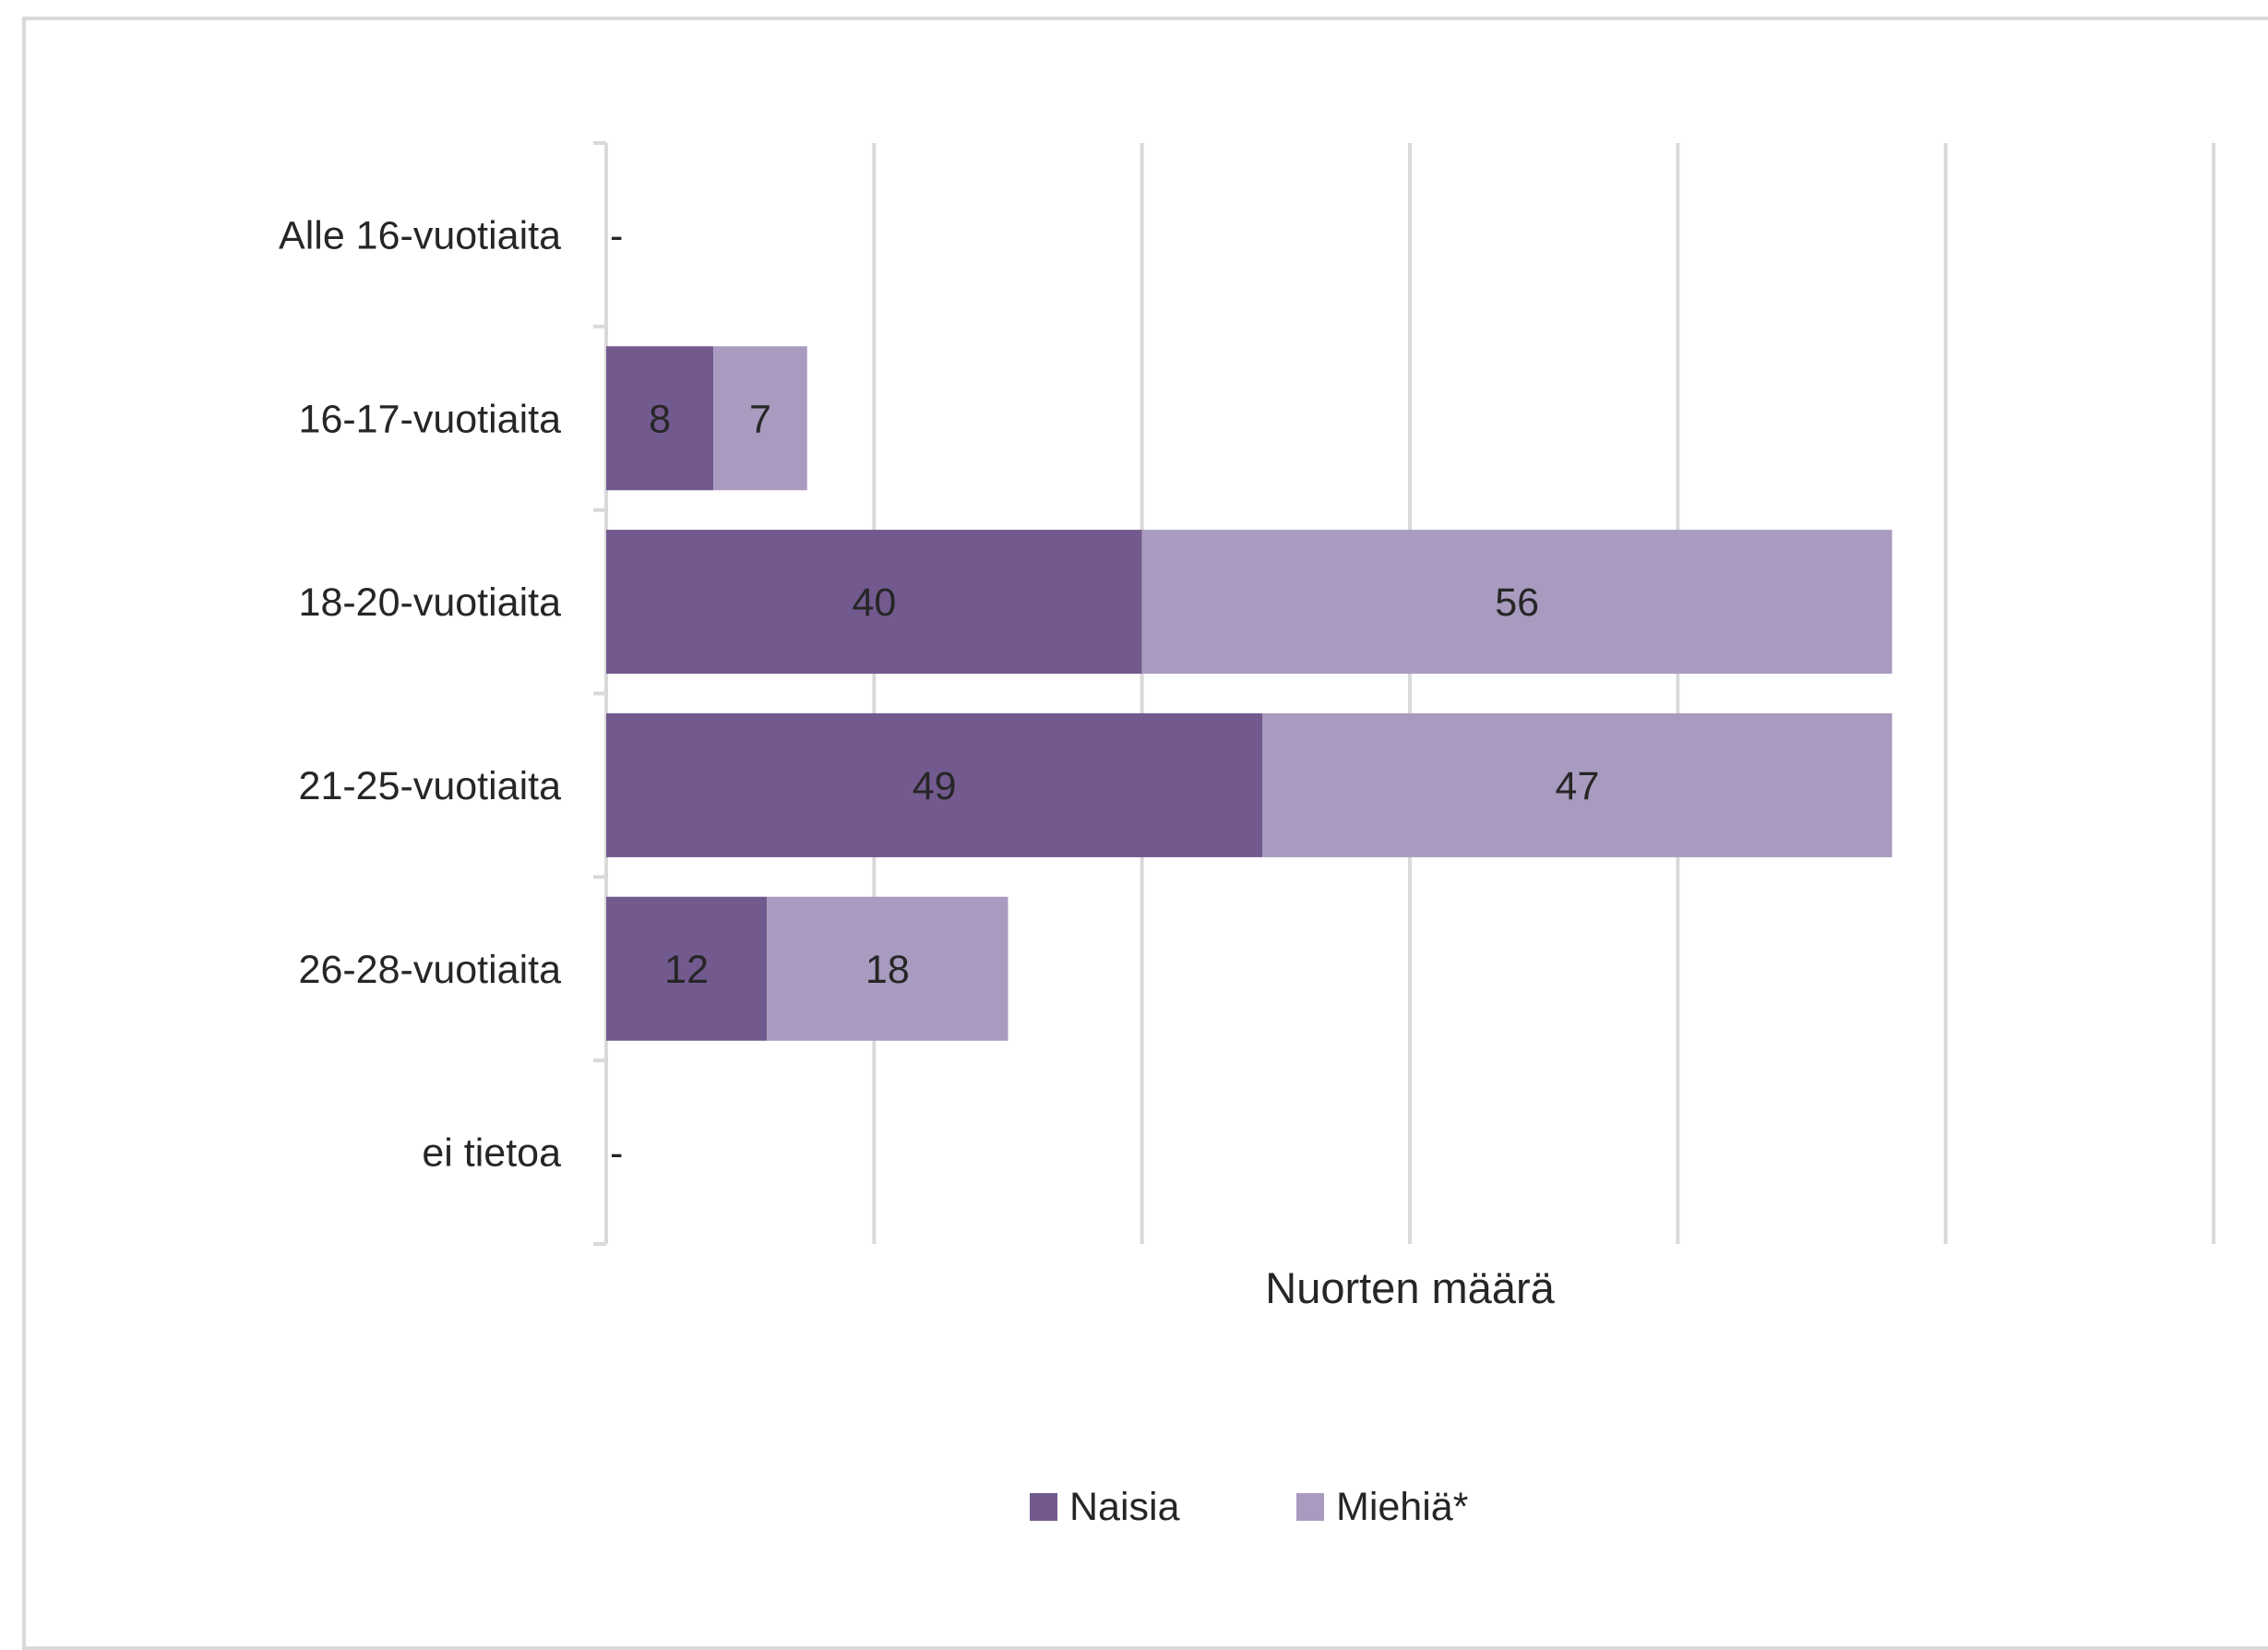 The width and height of the screenshot is (2268, 1650). I want to click on category-label: Alle 16-vuotiaita, so click(420, 235).